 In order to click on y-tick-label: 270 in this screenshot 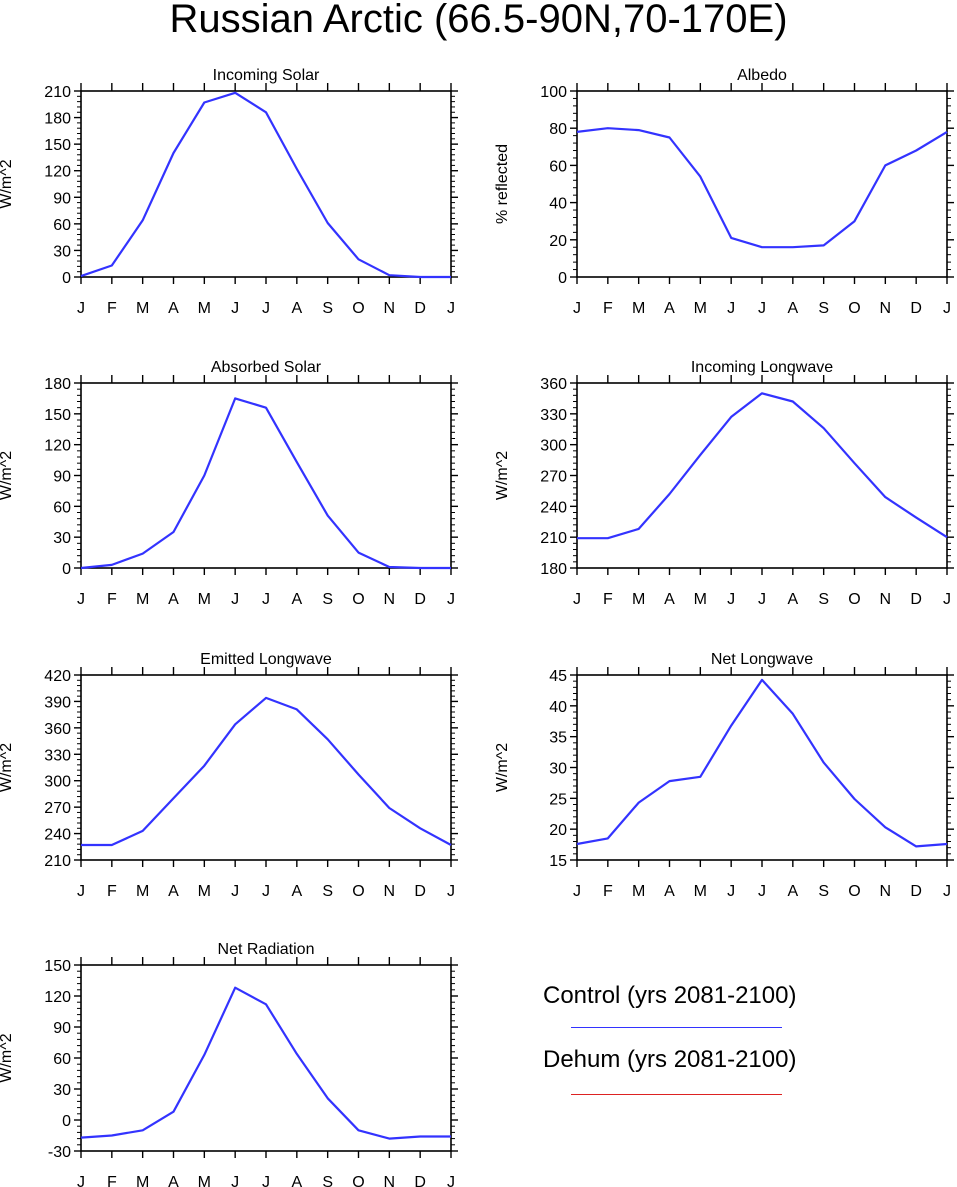, I will do `click(553, 477)`.